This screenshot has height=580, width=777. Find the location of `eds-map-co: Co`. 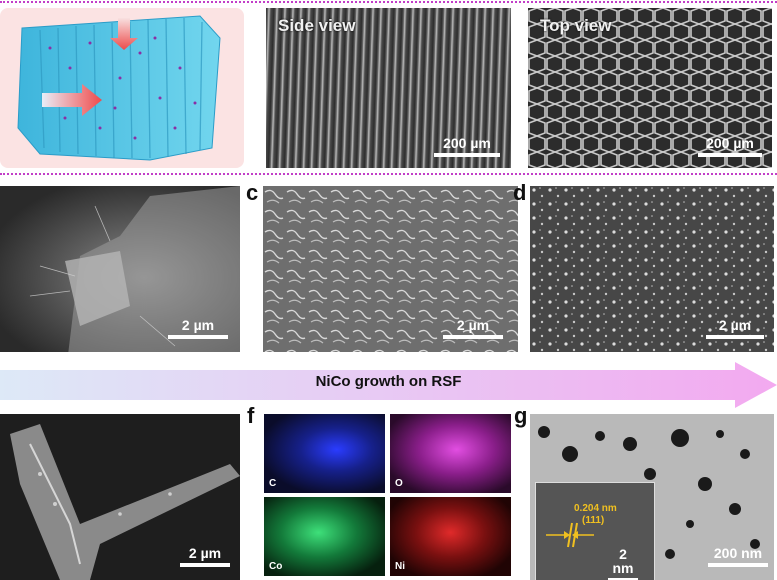

eds-map-co: Co is located at coordinates (324, 536).